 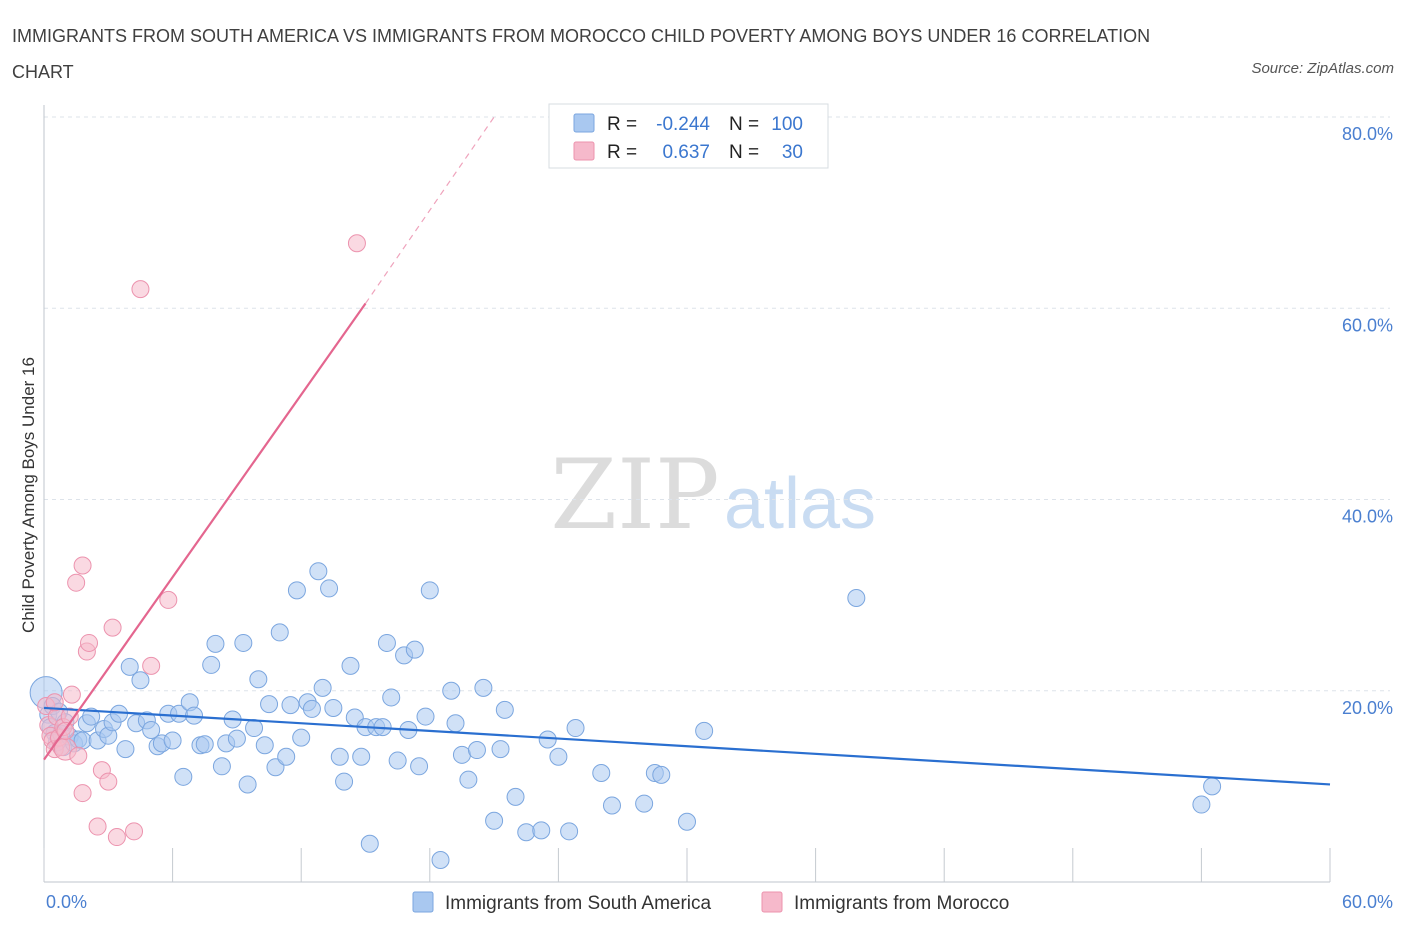 What do you see at coordinates (686, 152) in the screenshot?
I see `stats-r-value-pink: 0.637` at bounding box center [686, 152].